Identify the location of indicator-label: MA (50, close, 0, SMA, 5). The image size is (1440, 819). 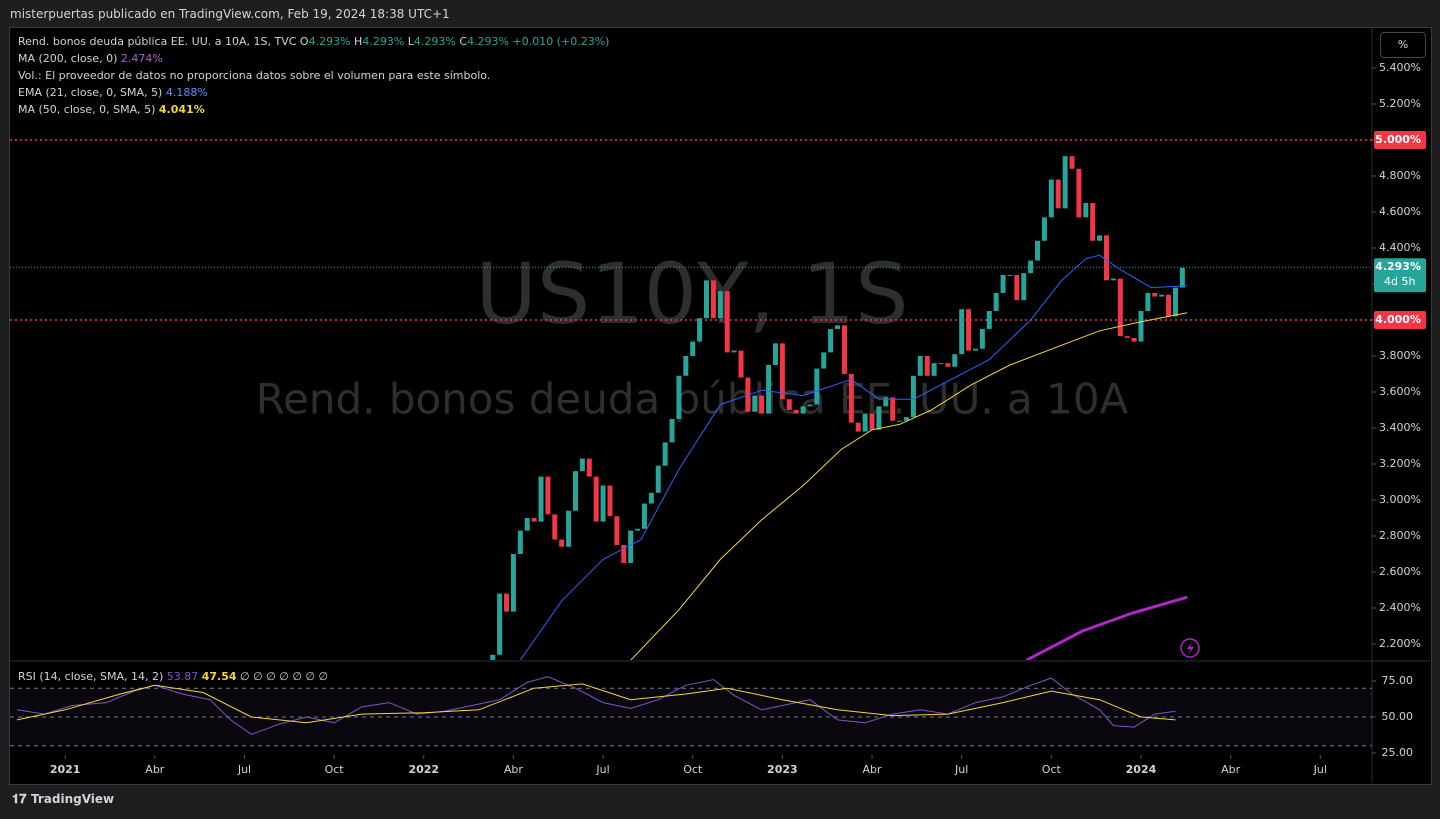
(87, 109).